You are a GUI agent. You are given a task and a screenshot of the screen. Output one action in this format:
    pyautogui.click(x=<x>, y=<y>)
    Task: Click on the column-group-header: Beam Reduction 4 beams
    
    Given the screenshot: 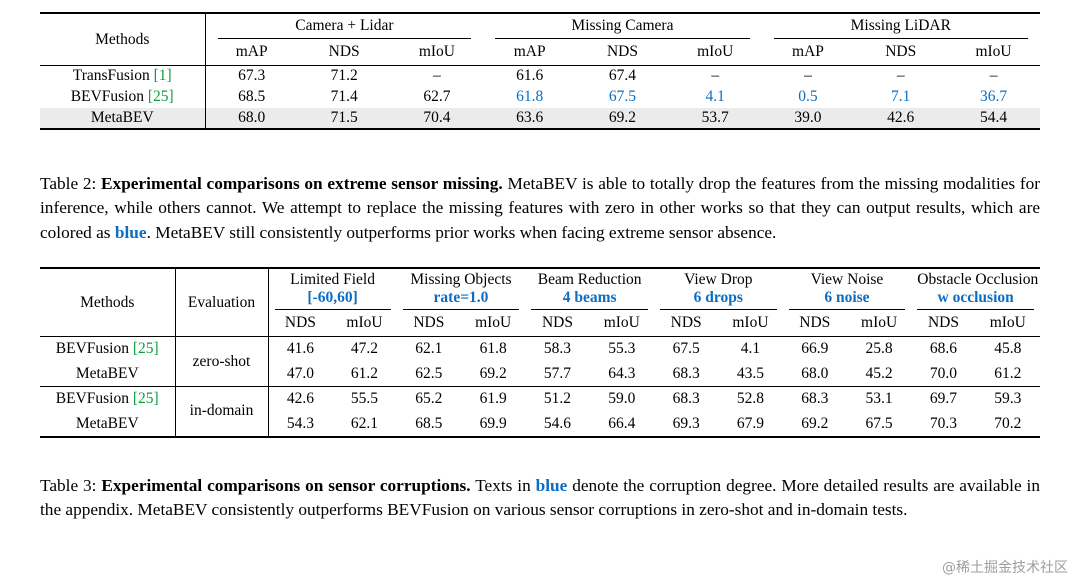 What is the action you would take?
    pyautogui.click(x=589, y=289)
    